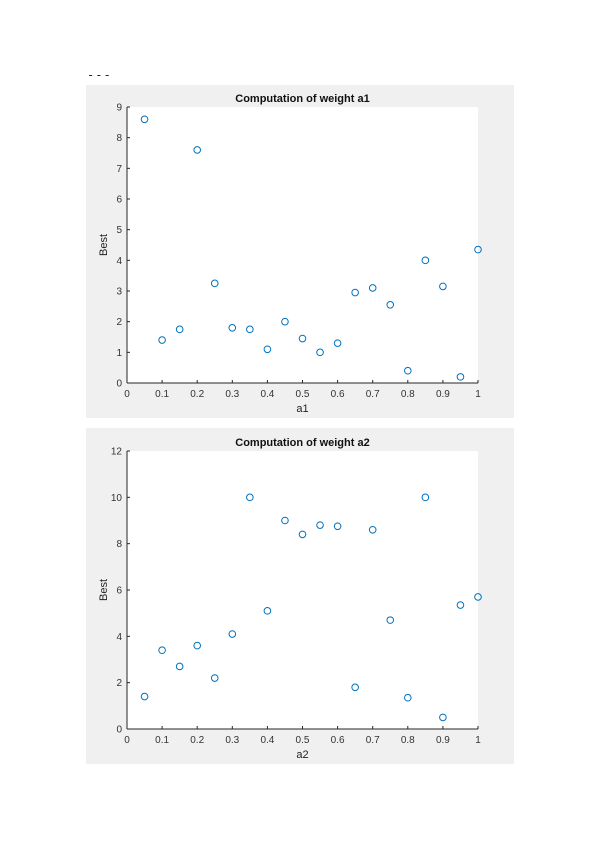  Describe the element at coordinates (302, 755) in the screenshot. I see `x-axis-label: a2` at that location.